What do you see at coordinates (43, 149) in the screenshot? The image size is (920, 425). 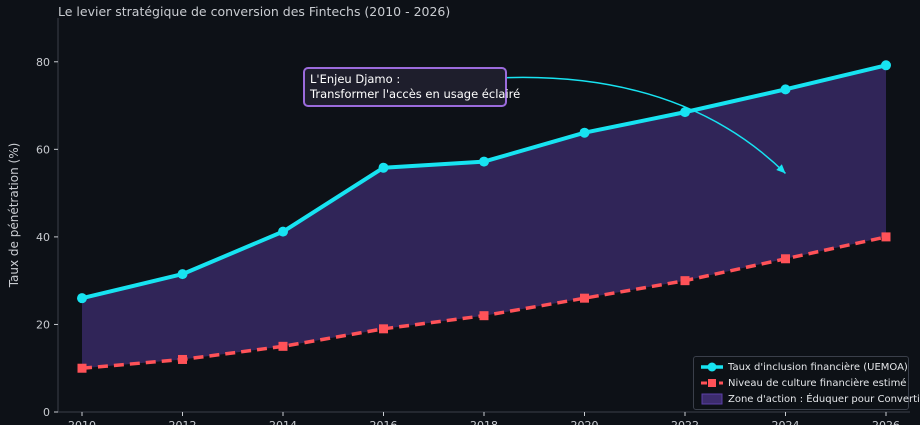 I see `y-tick-label: 60` at bounding box center [43, 149].